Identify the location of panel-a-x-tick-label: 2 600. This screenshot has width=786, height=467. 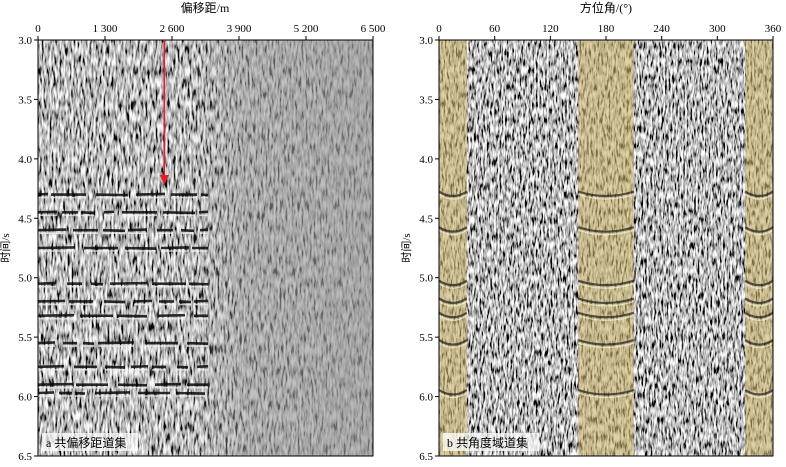
(172, 29).